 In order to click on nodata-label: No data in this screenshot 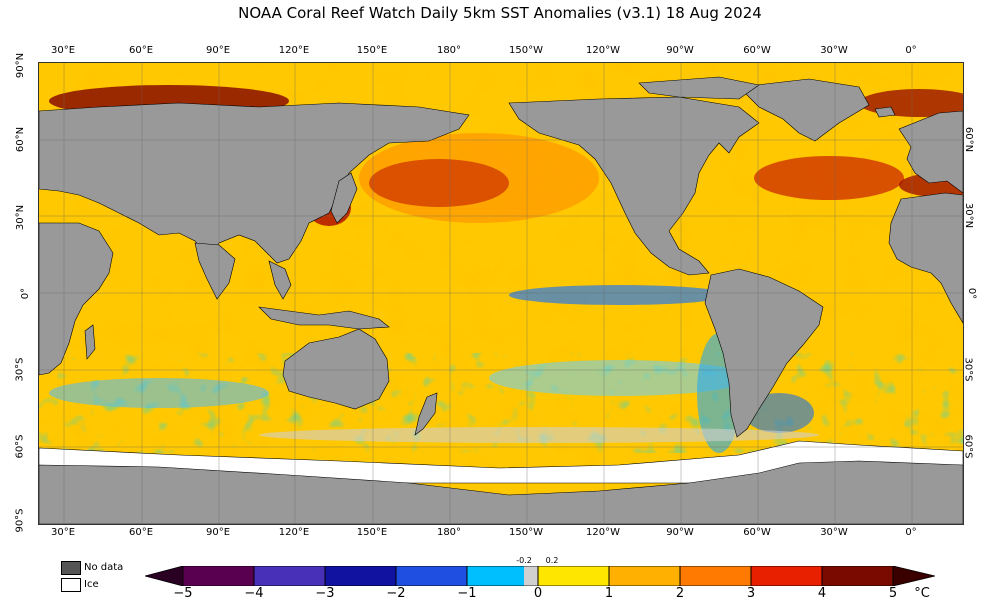, I will do `click(104, 567)`.